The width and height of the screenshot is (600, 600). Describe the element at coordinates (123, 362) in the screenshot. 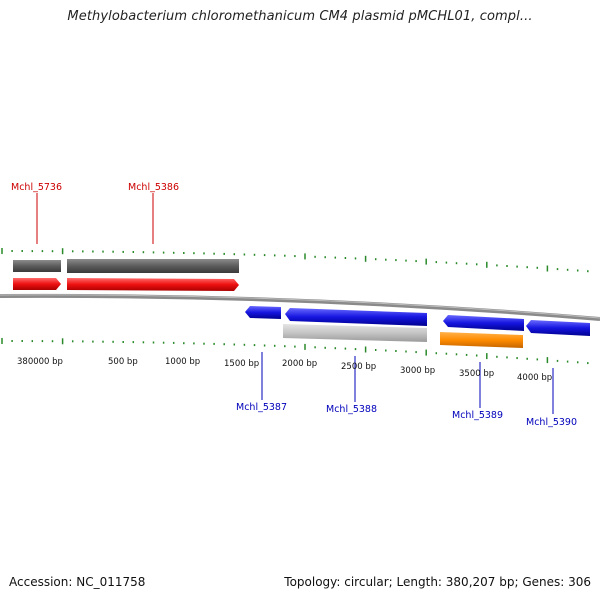

I see `scale-label: 500 bp` at that location.